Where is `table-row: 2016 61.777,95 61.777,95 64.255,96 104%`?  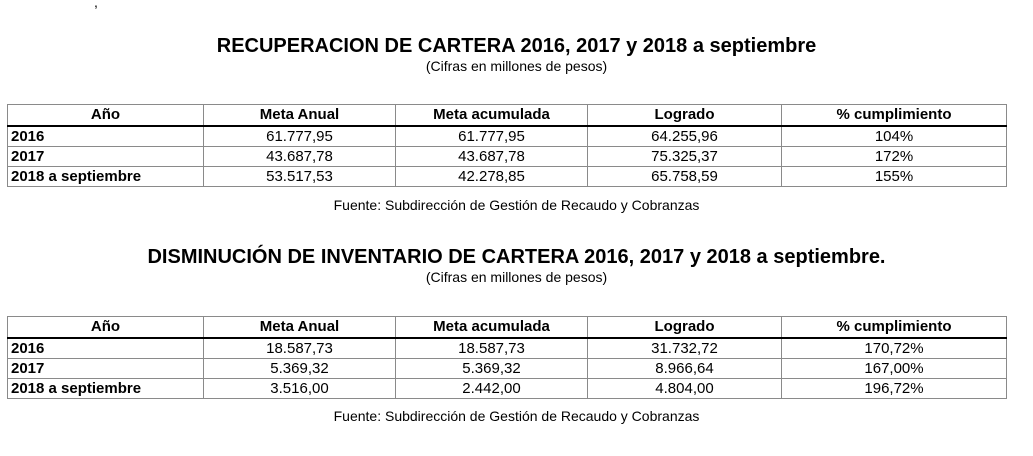
table-row: 2016 61.777,95 61.777,95 64.255,96 104% is located at coordinates (507, 136).